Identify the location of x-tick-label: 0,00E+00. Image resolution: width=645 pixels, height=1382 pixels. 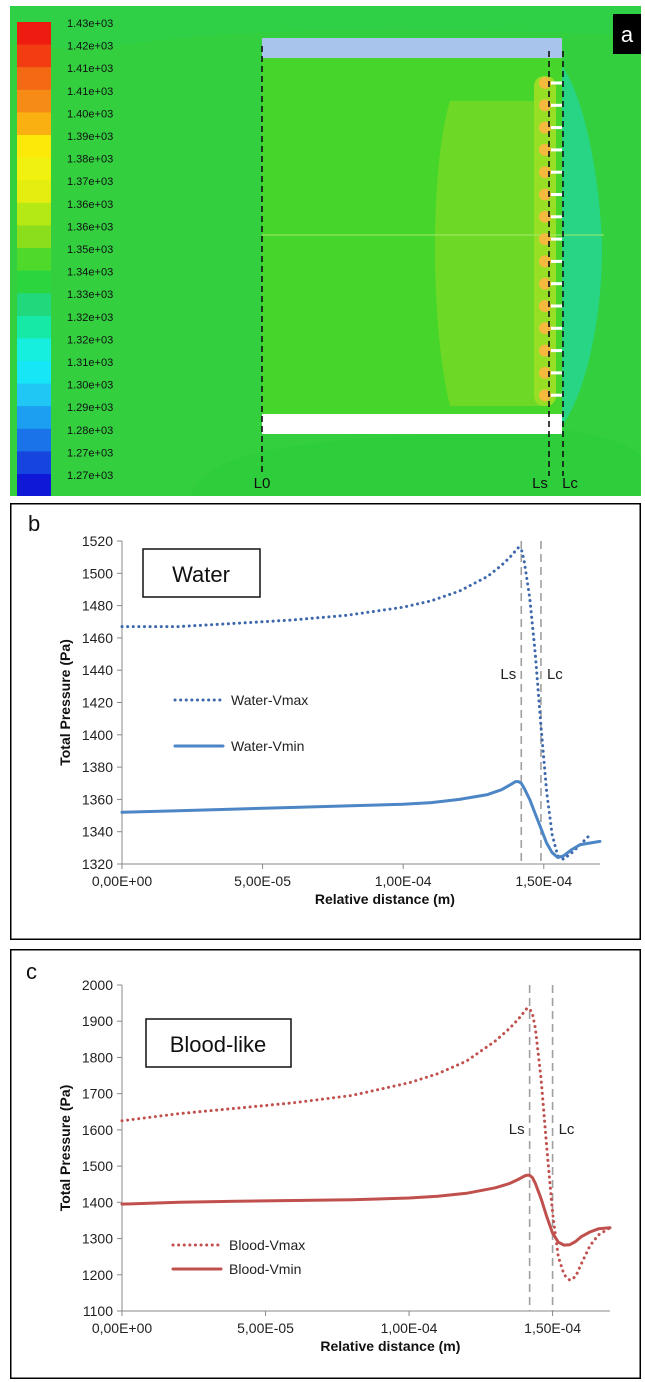
(122, 881).